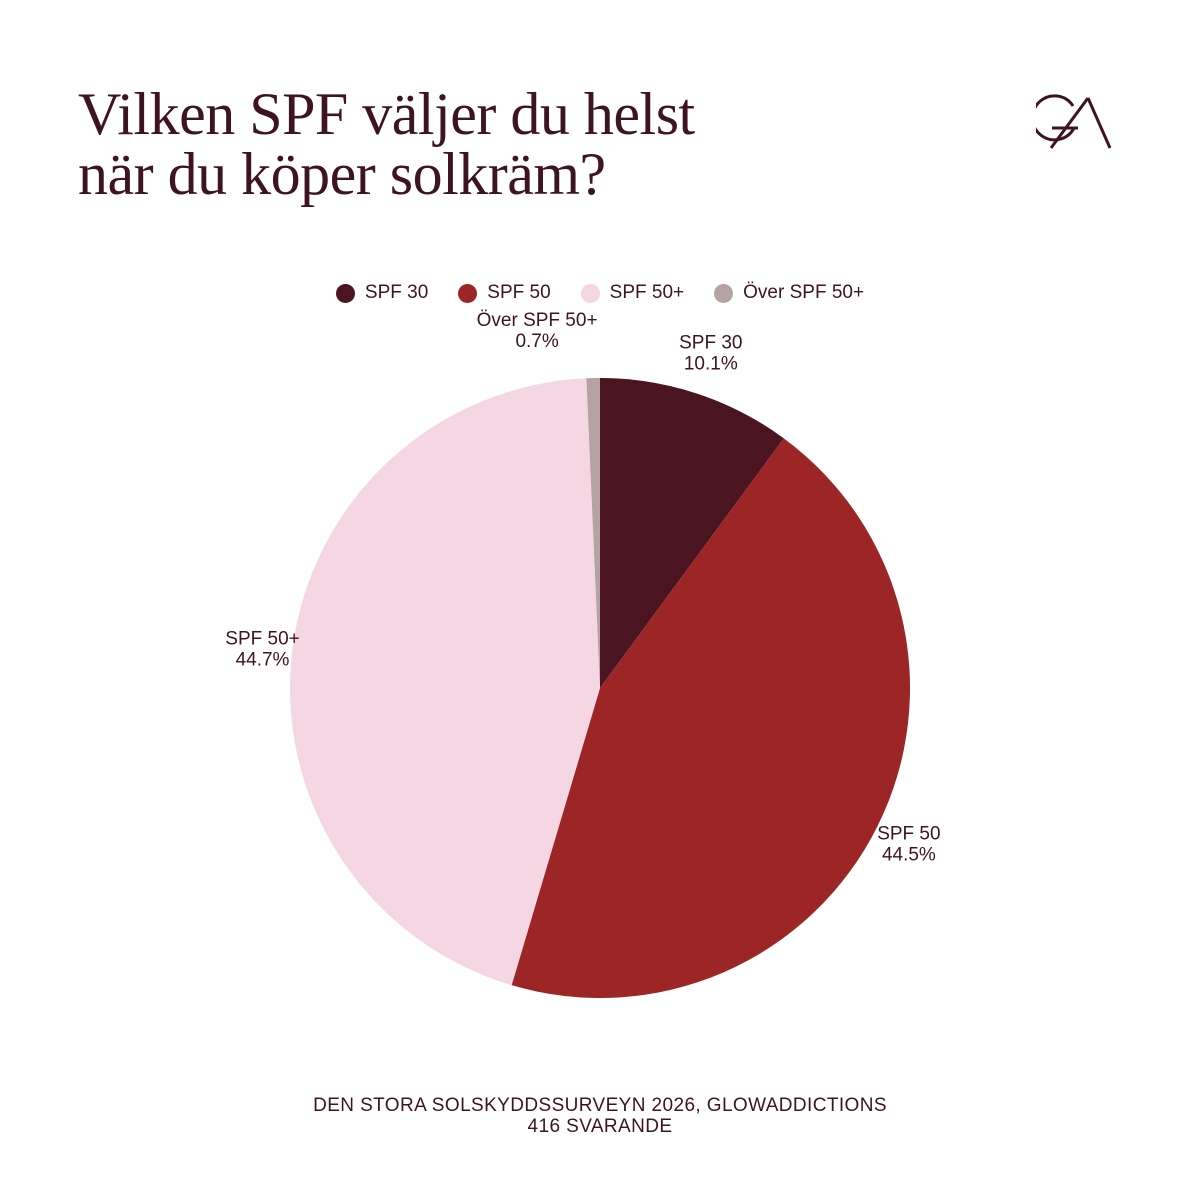 This screenshot has height=1200, width=1200. I want to click on legend-label: SPF 50, so click(519, 292).